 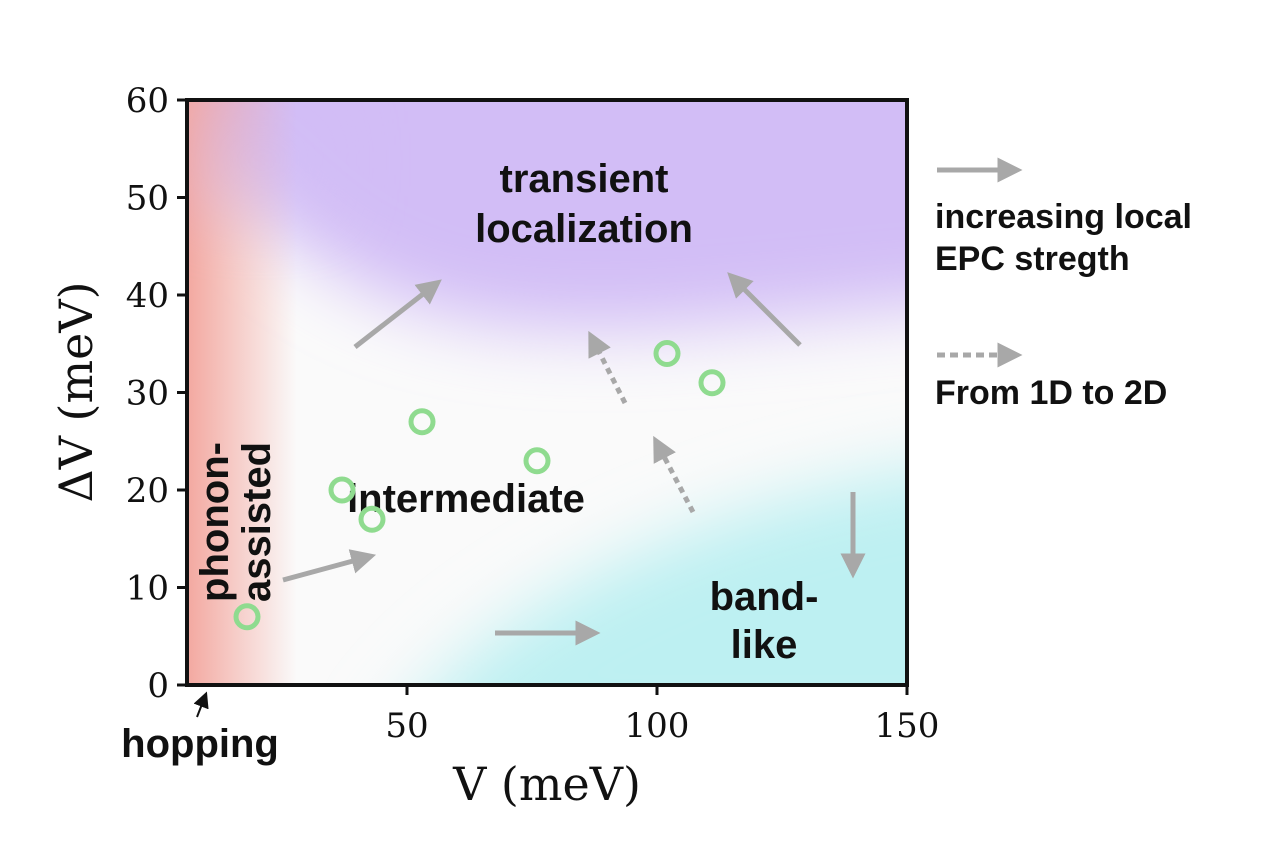 What do you see at coordinates (546, 784) in the screenshot?
I see `x-axis-label: V (meV)` at bounding box center [546, 784].